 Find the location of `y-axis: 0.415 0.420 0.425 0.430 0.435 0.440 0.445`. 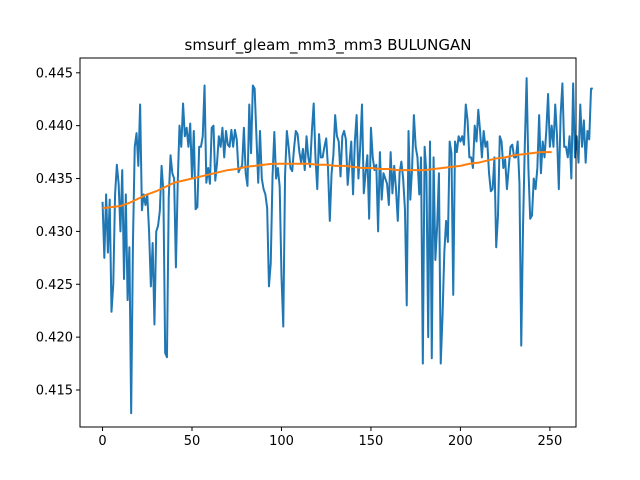

y-axis: 0.415 0.420 0.425 0.430 0.435 0.440 0.445 is located at coordinates (58, 232).